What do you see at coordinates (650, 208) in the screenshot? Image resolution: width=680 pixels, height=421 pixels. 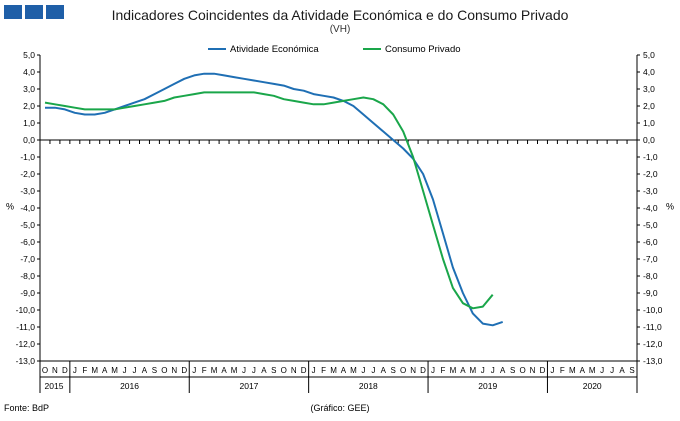 I see `y-tick-label-right: -4,0` at bounding box center [650, 208].